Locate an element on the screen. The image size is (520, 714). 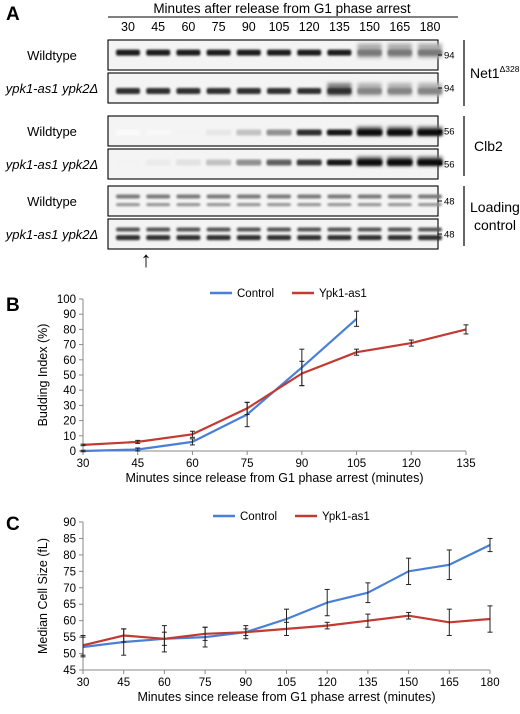
y-tick-label: 100 is located at coordinates (66, 300).